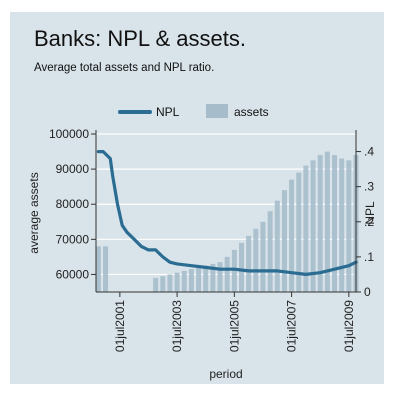 The height and width of the screenshot is (396, 396). What do you see at coordinates (73, 239) in the screenshot?
I see `y-left-tick-label: 70000` at bounding box center [73, 239].